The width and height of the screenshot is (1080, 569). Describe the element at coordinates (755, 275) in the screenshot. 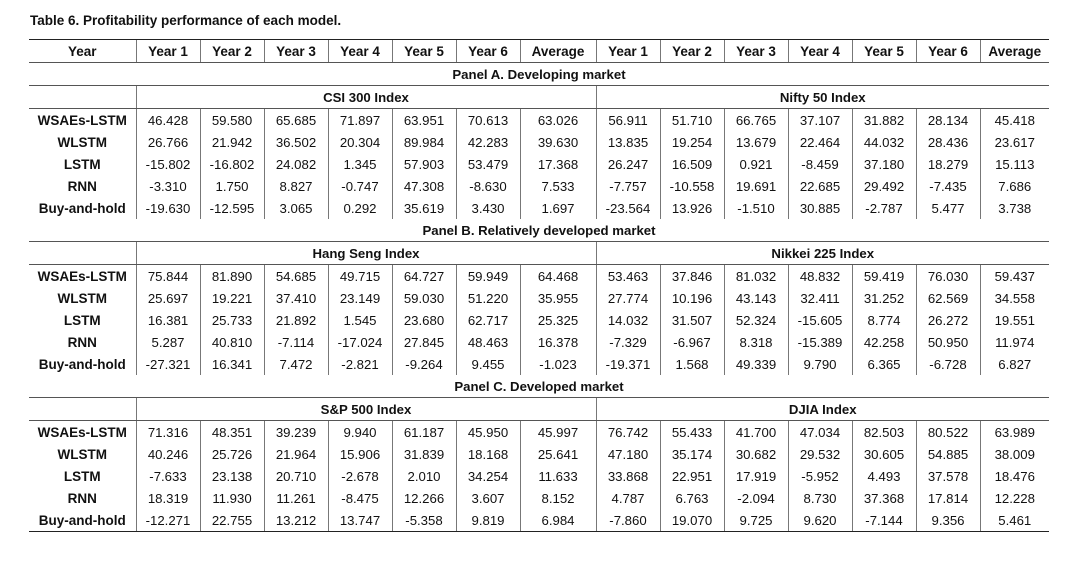

I see `value-cell: 81.032` at that location.